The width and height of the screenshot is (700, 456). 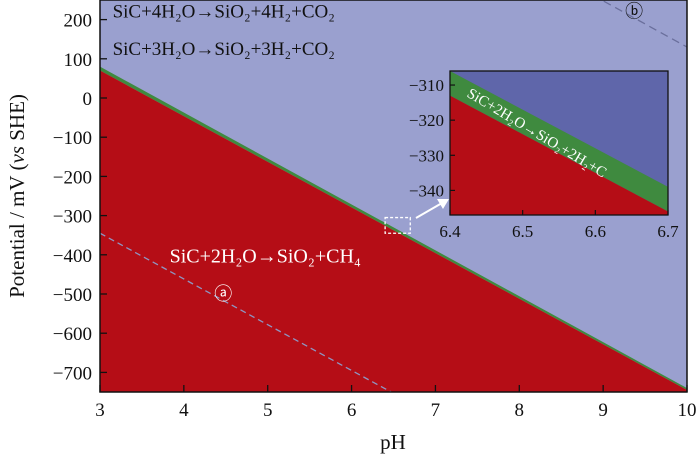 What do you see at coordinates (426, 120) in the screenshot?
I see `inset-y-tick-label: −320` at bounding box center [426, 120].